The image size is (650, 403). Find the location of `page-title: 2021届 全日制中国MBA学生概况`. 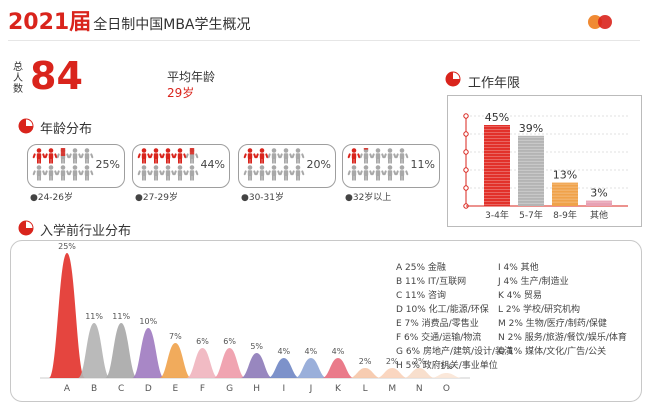

page-title: 2021届 全日制中国MBA学生概况 is located at coordinates (129, 20).